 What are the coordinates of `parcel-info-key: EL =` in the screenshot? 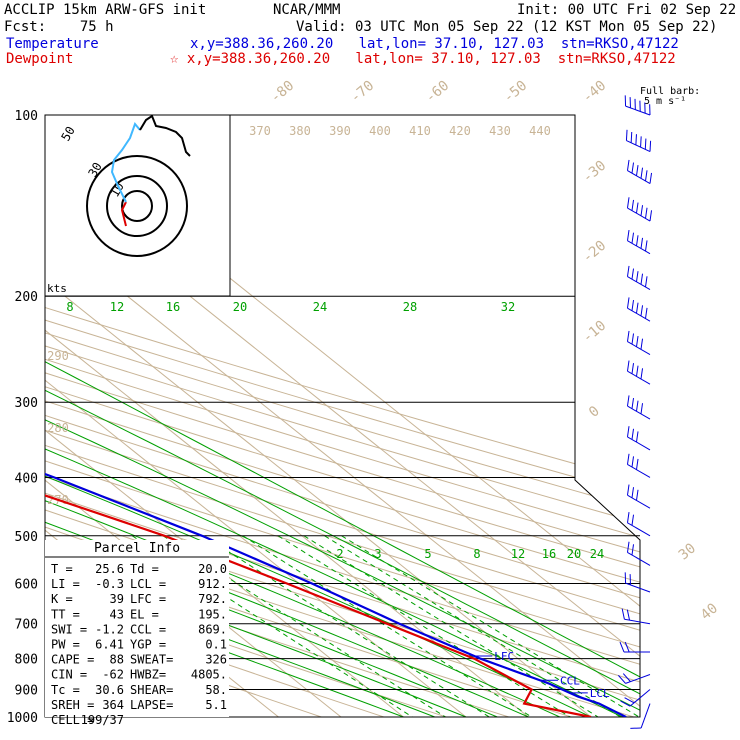 It's located at (144, 614).